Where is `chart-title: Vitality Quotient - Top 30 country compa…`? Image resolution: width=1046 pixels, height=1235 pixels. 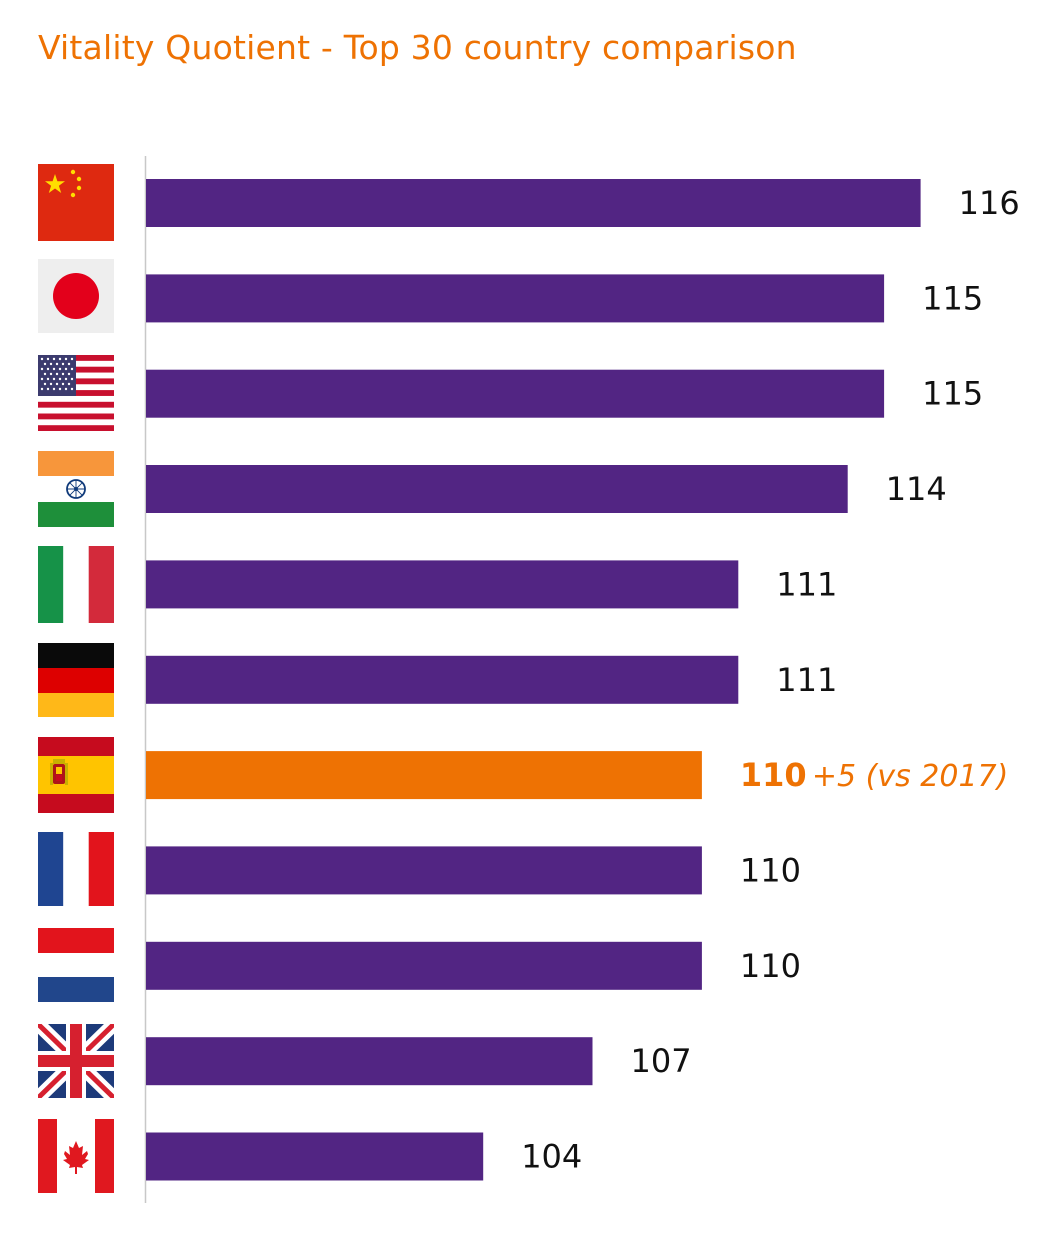
chart-title: Vitality Quotient - Top 30 country compa… is located at coordinates (417, 47).